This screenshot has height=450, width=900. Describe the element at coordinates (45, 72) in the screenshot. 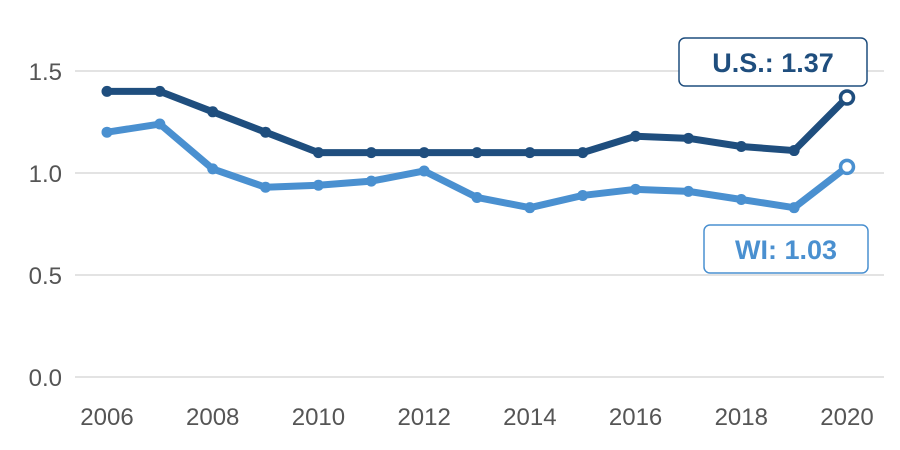

I see `y-tick-label: 1.5` at that location.